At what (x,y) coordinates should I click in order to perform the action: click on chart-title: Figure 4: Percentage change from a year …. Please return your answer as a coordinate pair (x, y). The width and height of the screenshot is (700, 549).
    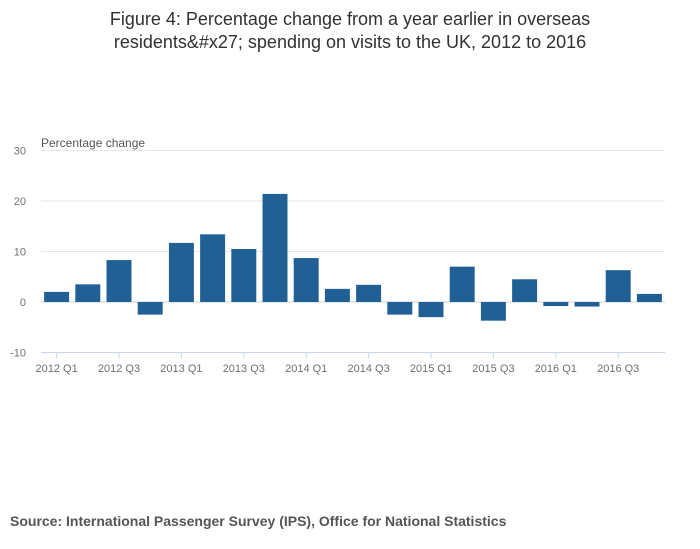
    Looking at the image, I should click on (350, 31).